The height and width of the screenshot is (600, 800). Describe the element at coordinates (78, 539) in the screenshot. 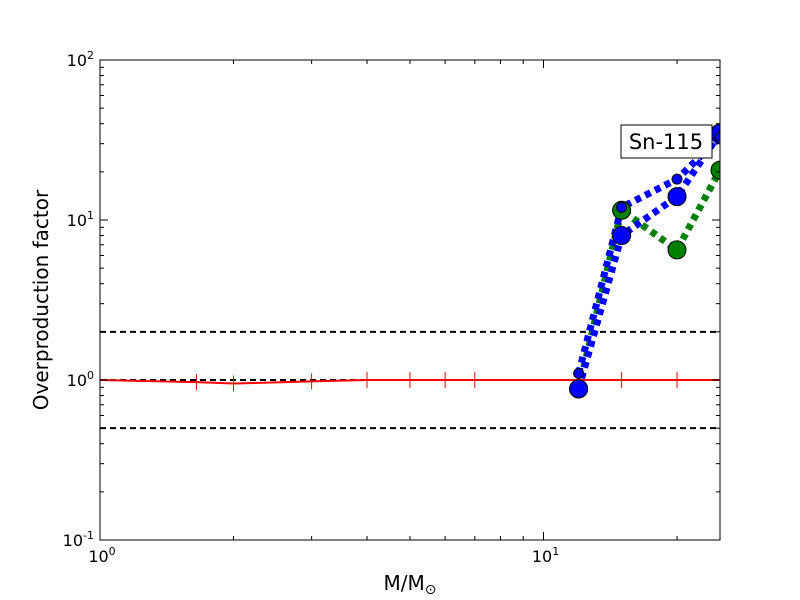

I see `y-tick-label: 10⁻¹` at that location.